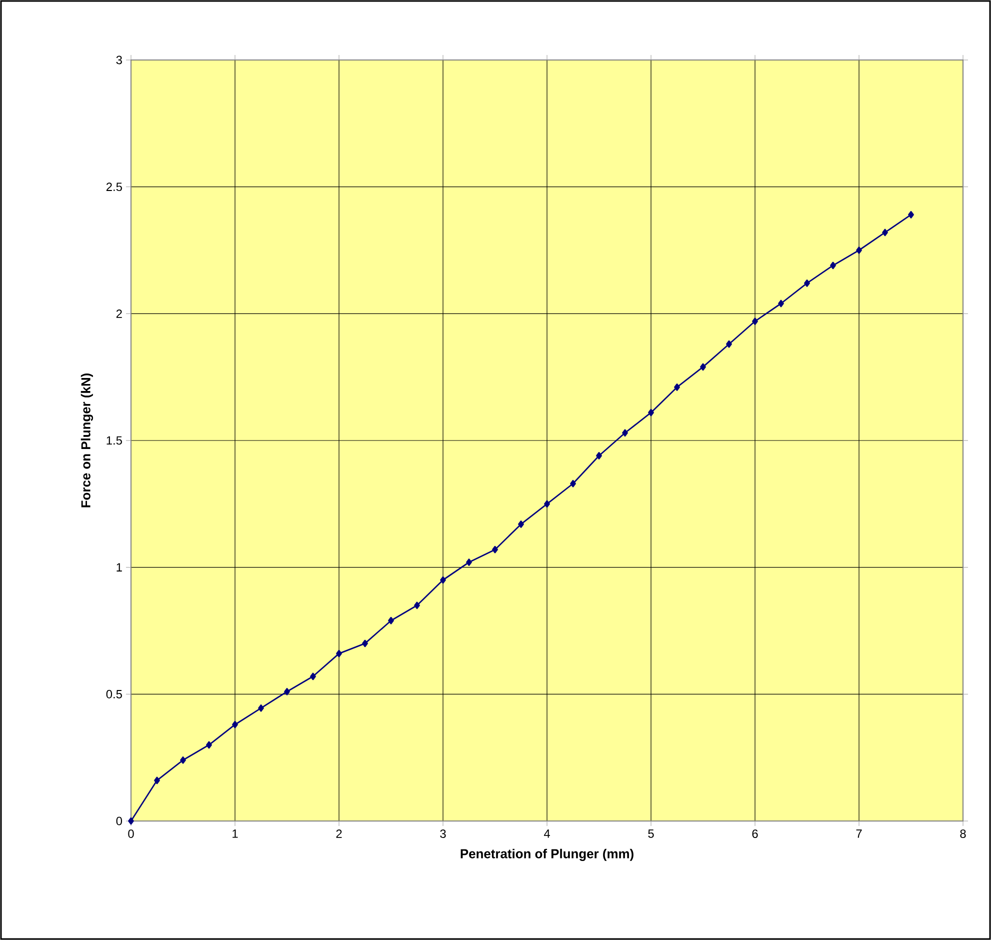 This screenshot has height=940, width=991. Describe the element at coordinates (547, 854) in the screenshot. I see `x-axis-title: Penetration of Plunger (mm)` at that location.